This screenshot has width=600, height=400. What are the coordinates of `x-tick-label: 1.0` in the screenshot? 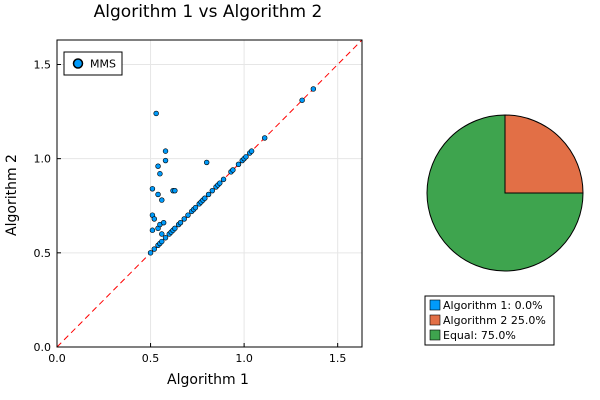 It's located at (244, 358).